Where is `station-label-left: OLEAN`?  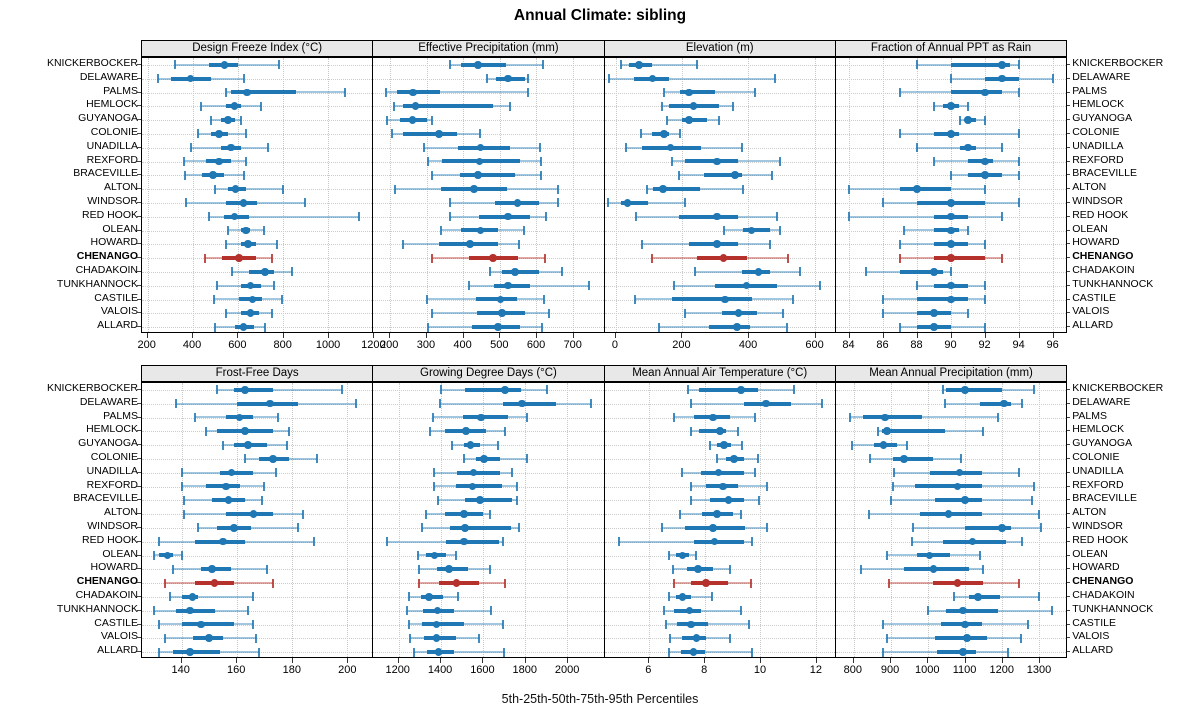
station-label-left: OLEAN is located at coordinates (120, 553).